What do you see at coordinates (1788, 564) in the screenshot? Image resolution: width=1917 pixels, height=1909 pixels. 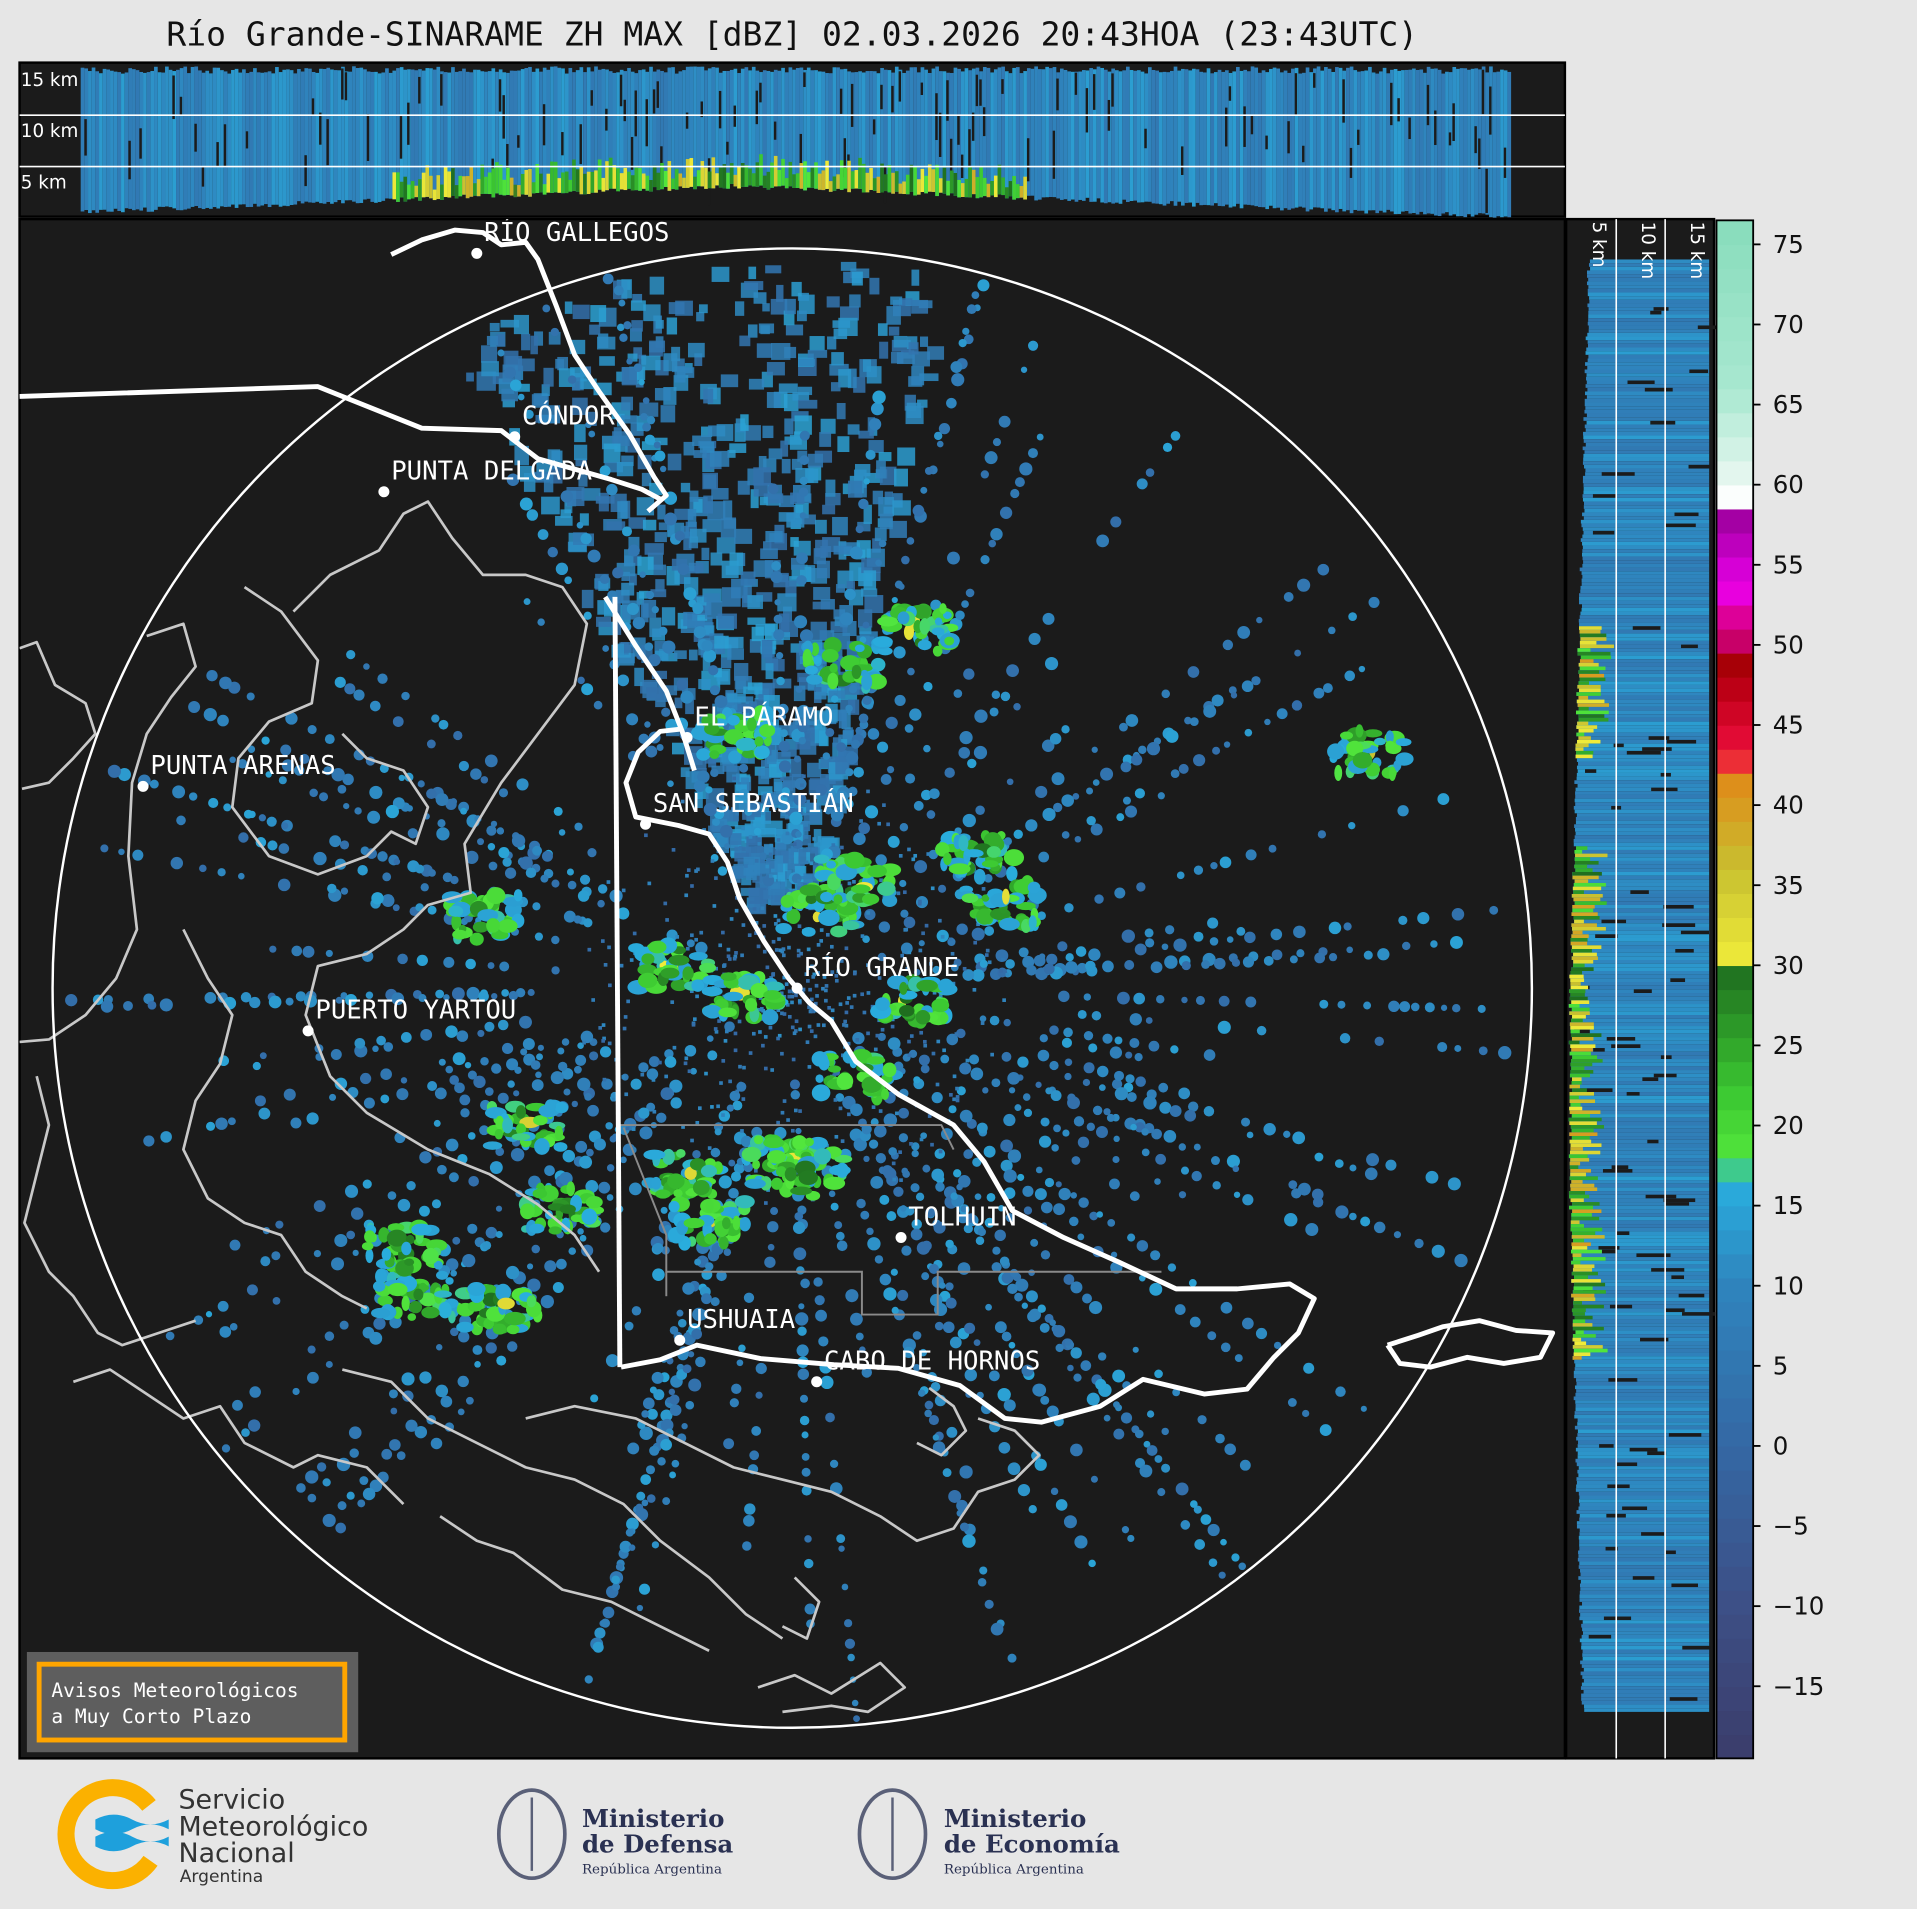 I see `colorbar-tick-label: 55` at bounding box center [1788, 564].